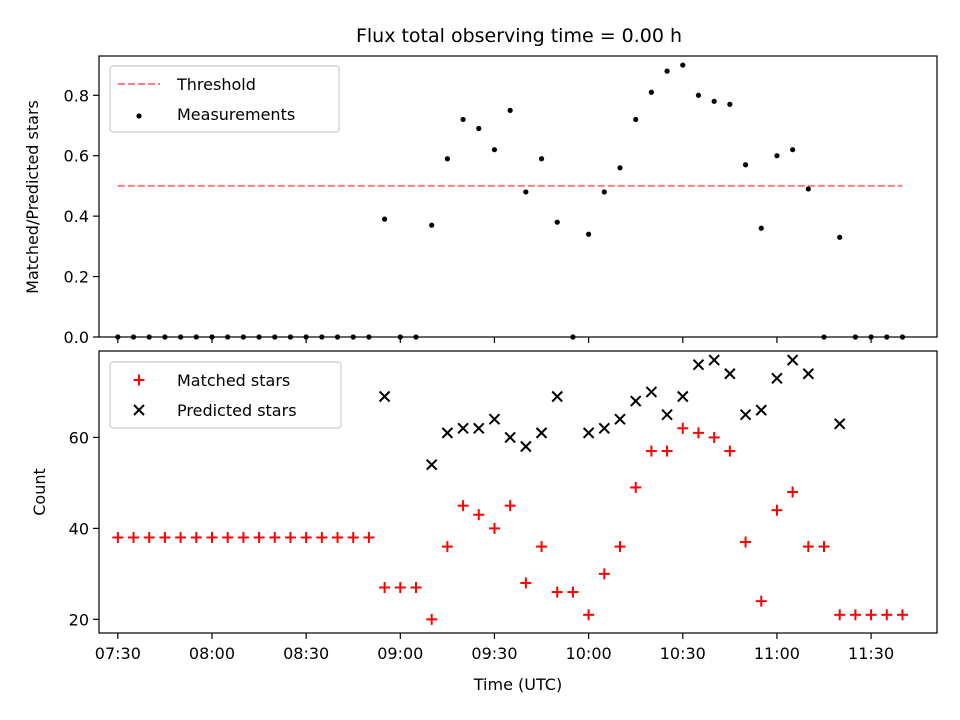 The width and height of the screenshot is (960, 720). Describe the element at coordinates (79, 528) in the screenshot. I see `bottom-y-tick-label: 40` at that location.